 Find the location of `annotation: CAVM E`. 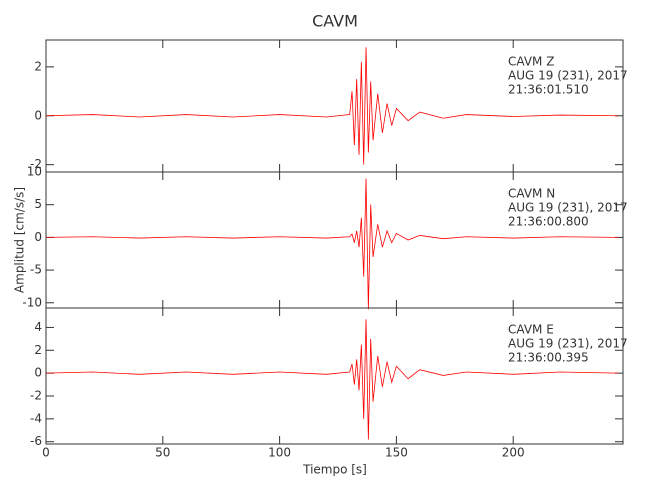

annotation: CAVM E is located at coordinates (531, 330).